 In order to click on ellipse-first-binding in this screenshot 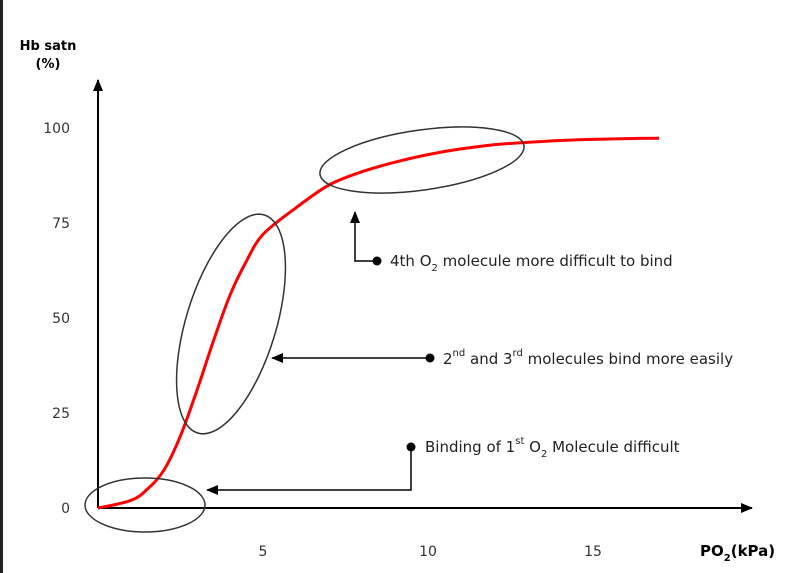, I will do `click(145, 505)`.